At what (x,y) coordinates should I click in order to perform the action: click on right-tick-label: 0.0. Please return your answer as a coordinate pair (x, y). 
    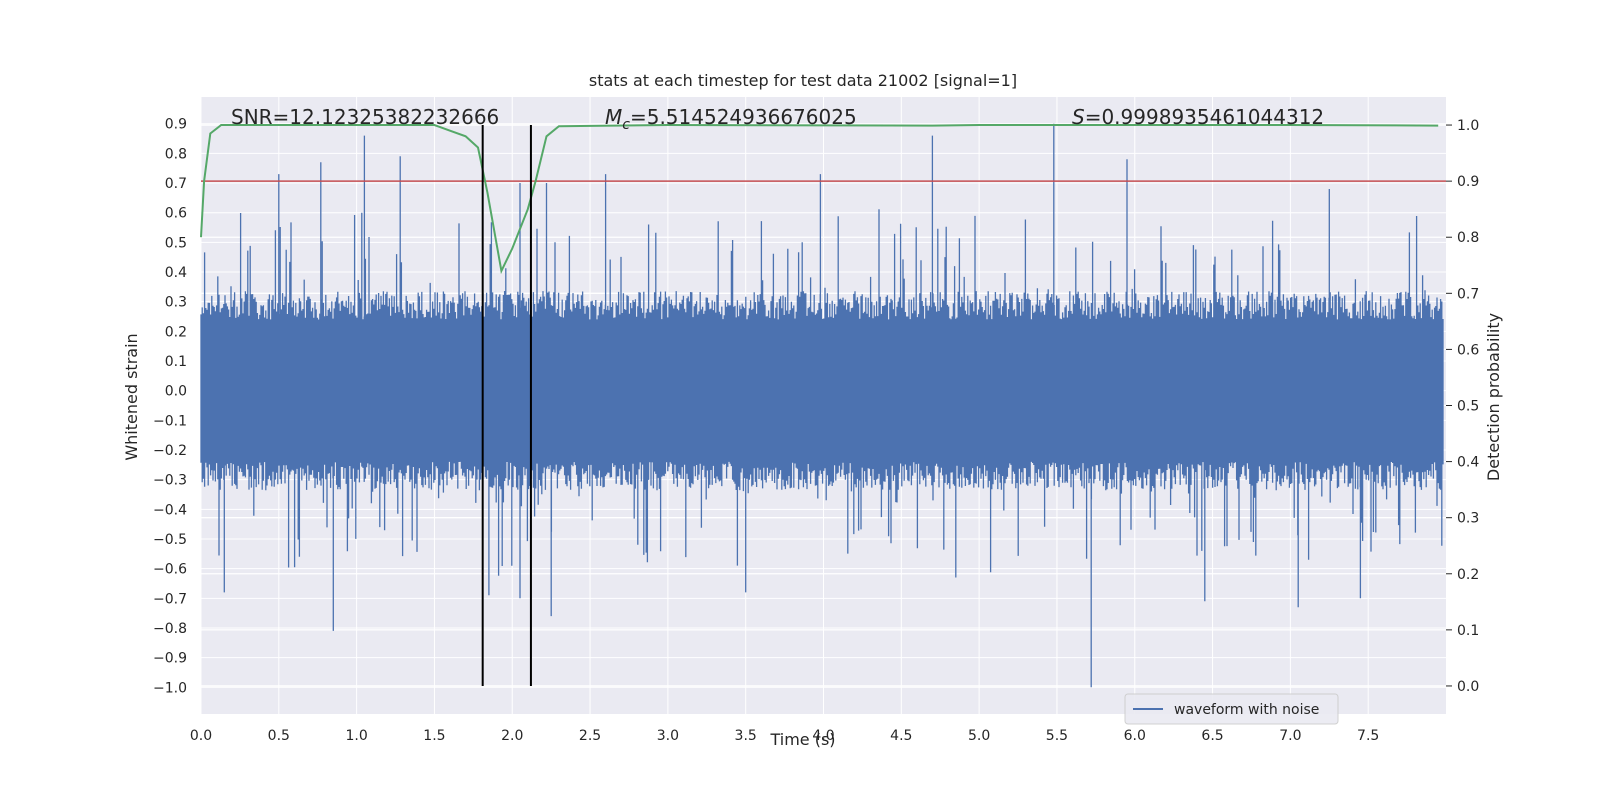
    Looking at the image, I should click on (1468, 687).